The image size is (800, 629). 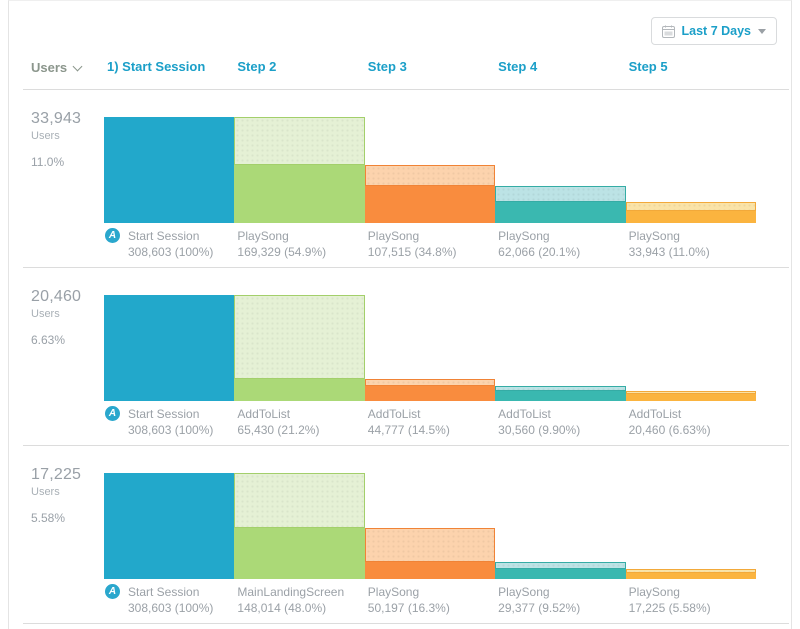 What do you see at coordinates (539, 608) in the screenshot?
I see `step-count-and-percent: 29,377 (9.52%)` at bounding box center [539, 608].